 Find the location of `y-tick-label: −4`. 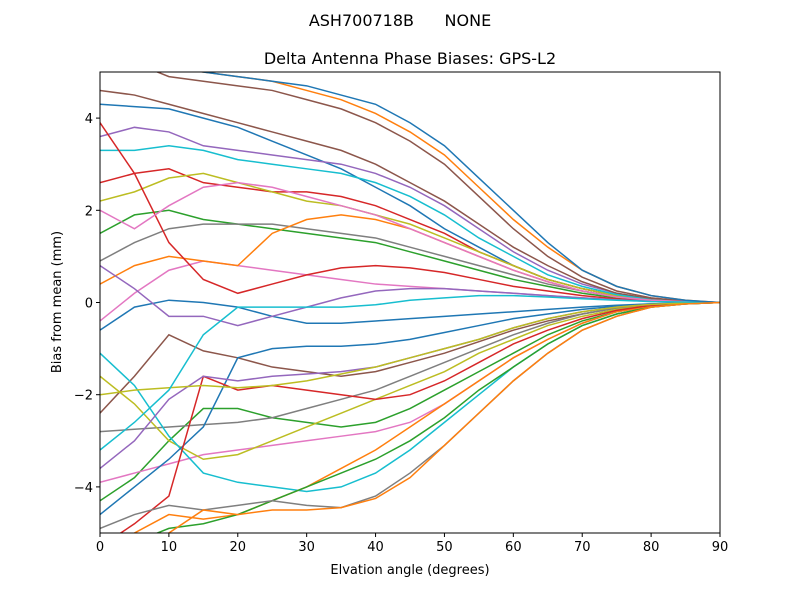

y-tick-label: −4 is located at coordinates (83, 488).